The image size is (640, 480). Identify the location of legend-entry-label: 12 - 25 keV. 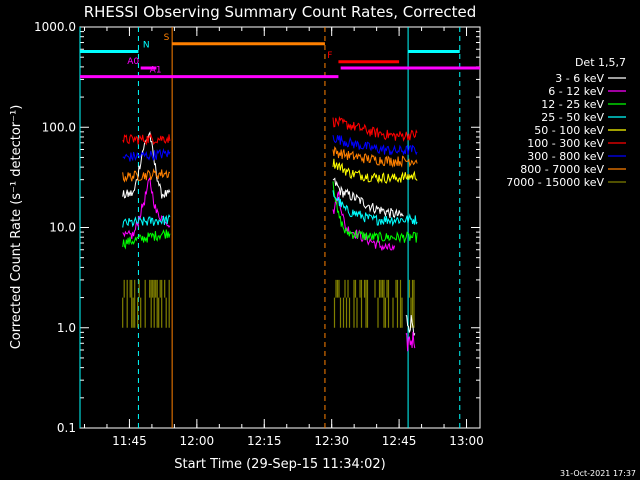
(572, 104).